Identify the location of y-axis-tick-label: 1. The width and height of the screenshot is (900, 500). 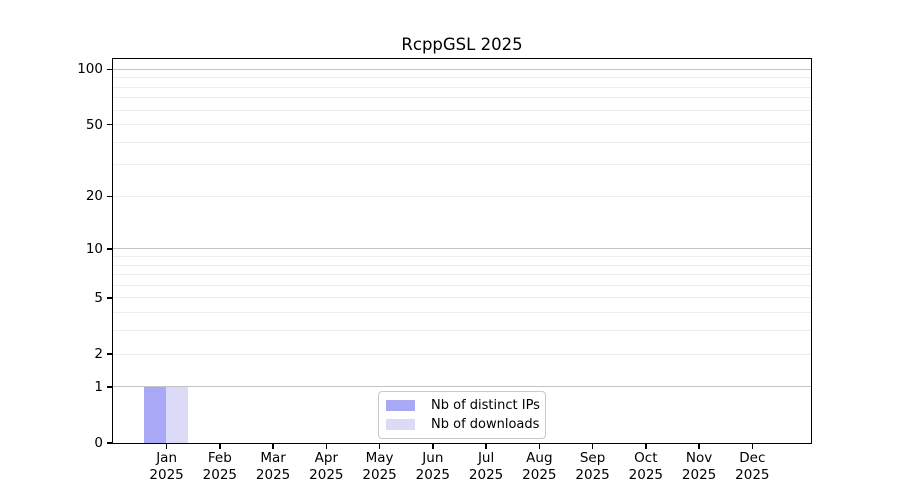
(98, 386).